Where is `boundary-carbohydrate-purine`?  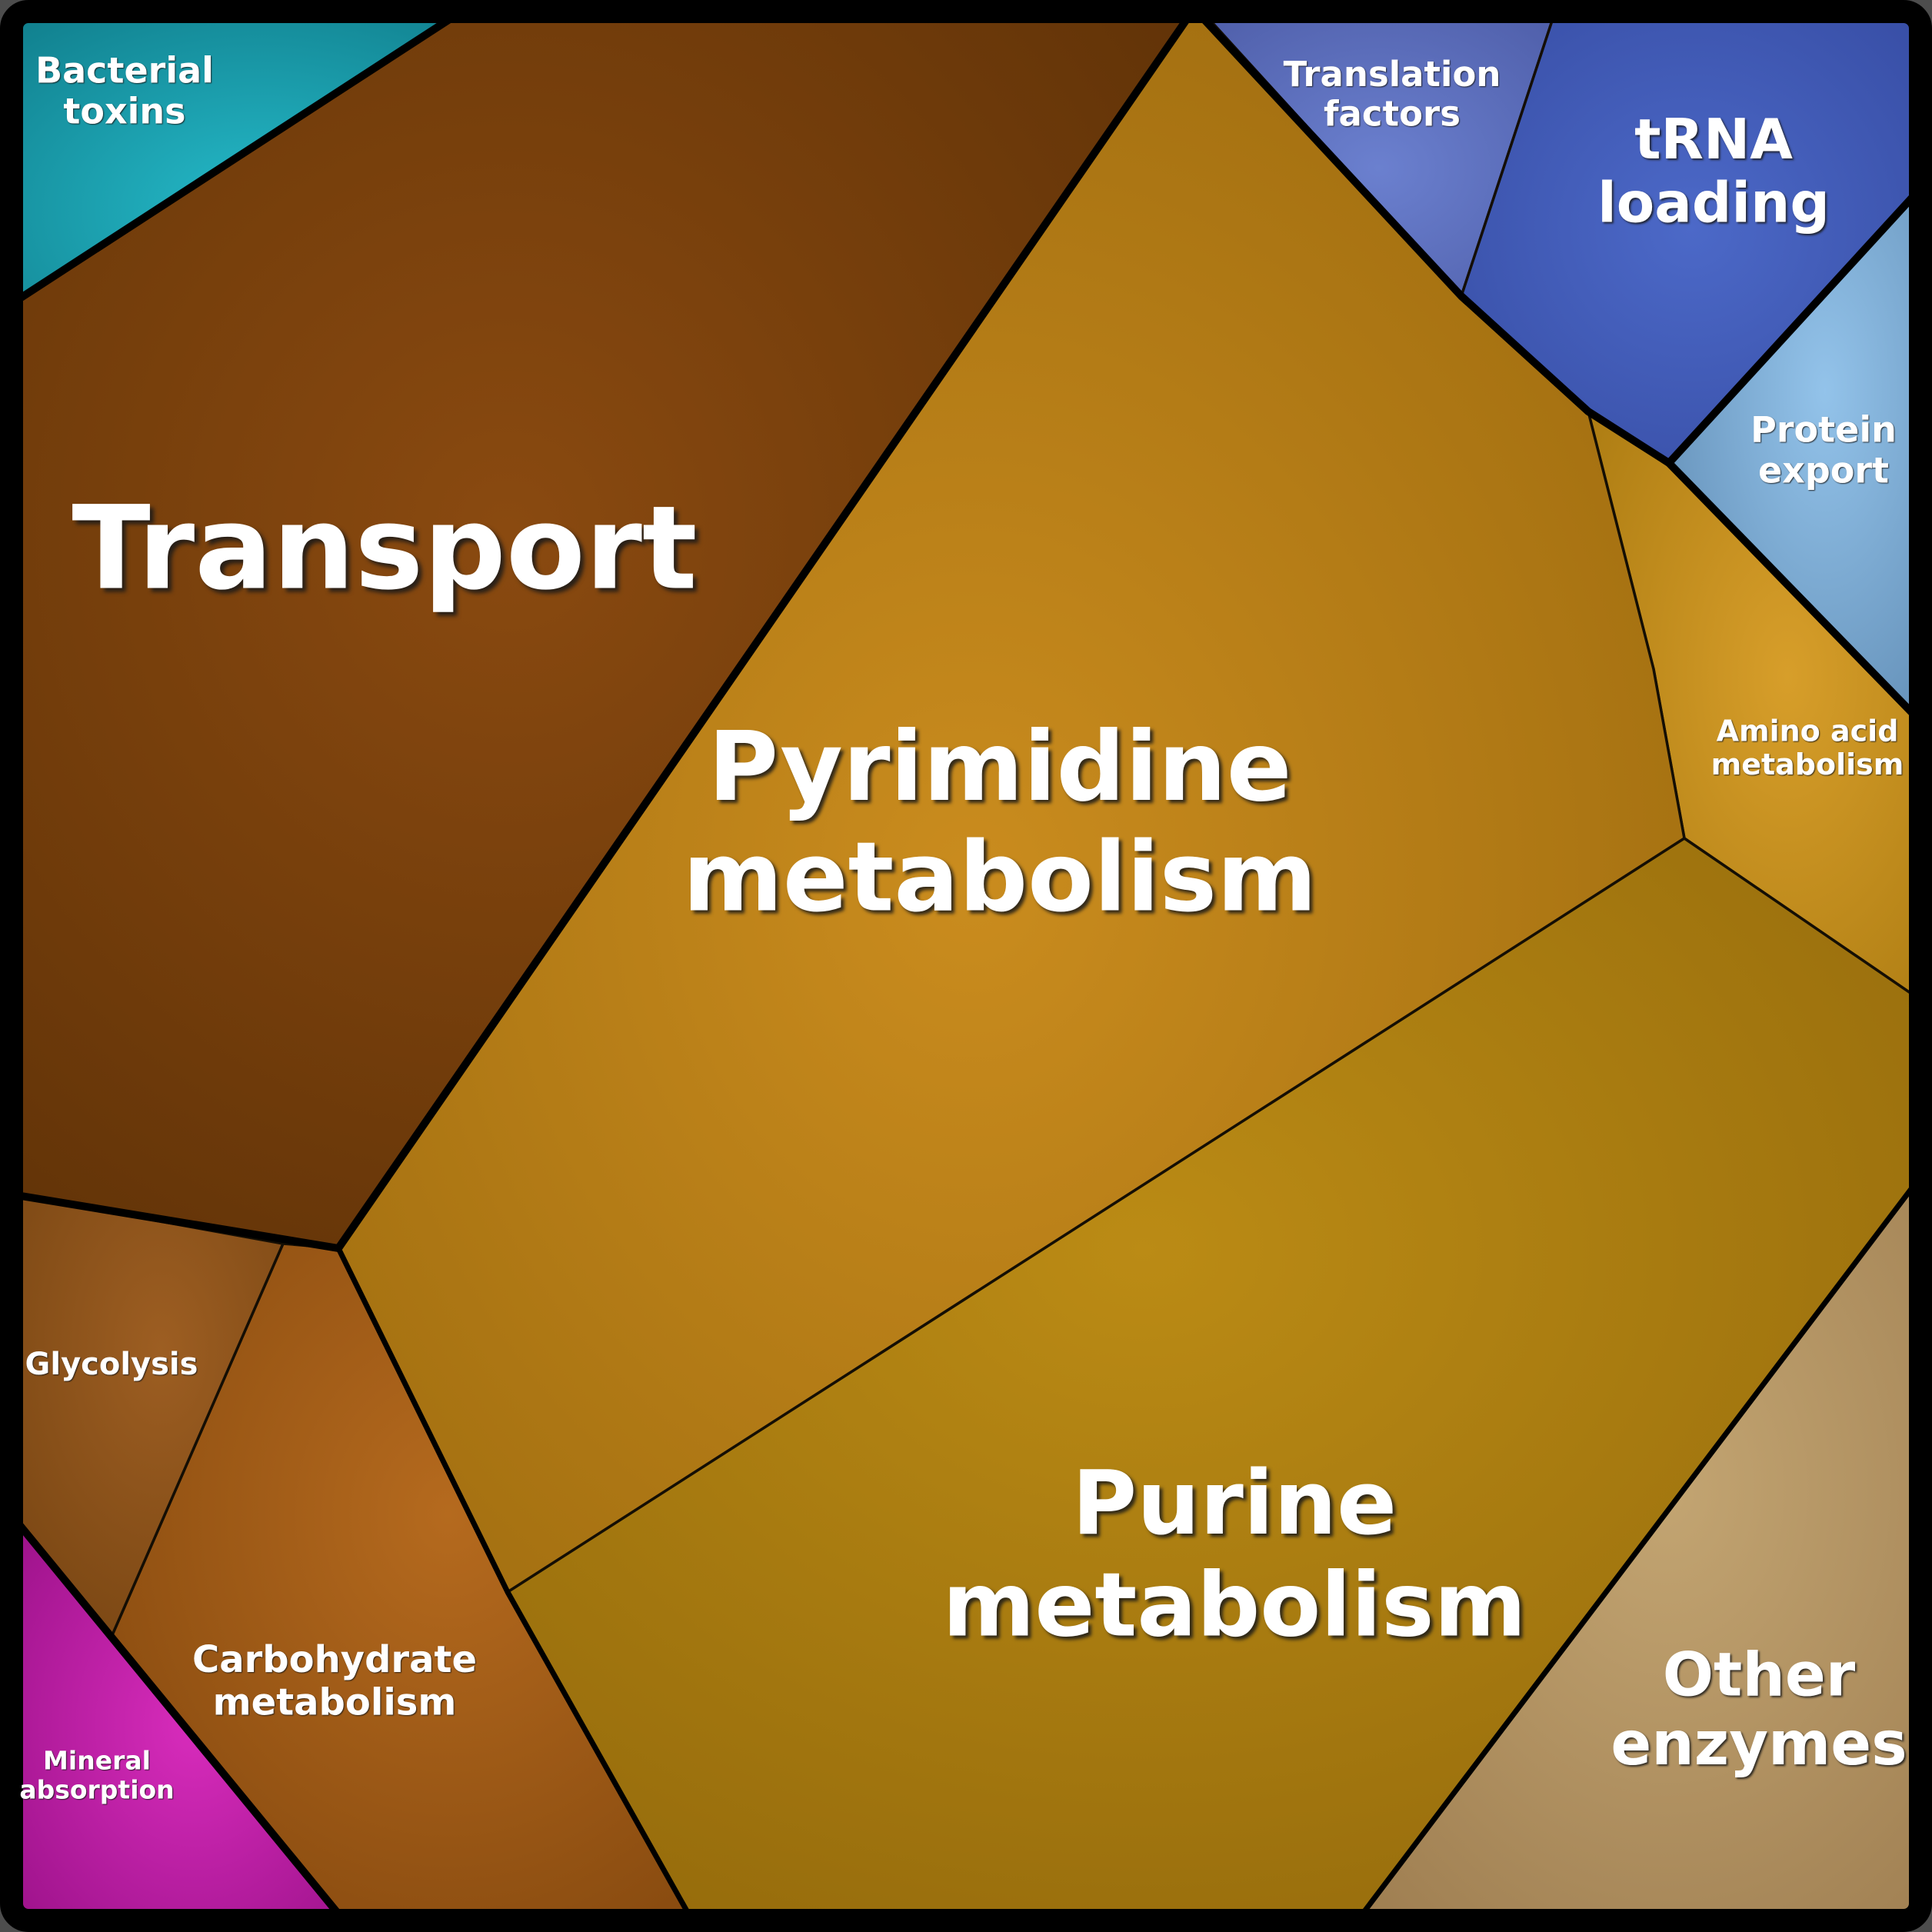 boundary-carbohydrate-purine is located at coordinates (515, 1581).